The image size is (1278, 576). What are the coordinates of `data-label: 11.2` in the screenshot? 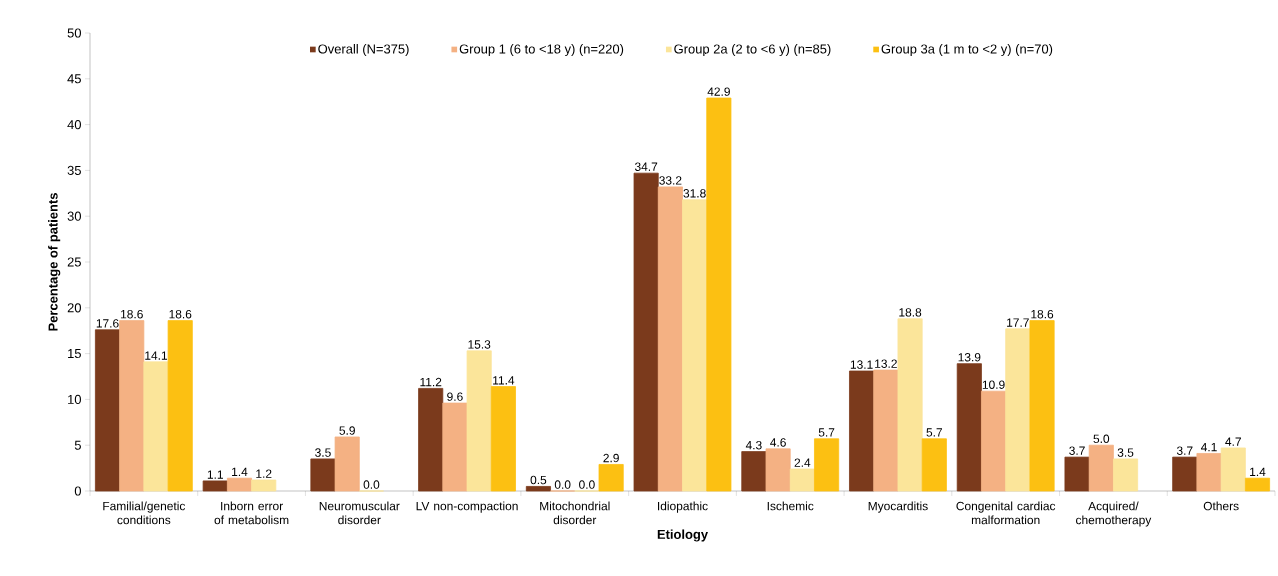 It's located at (431, 382).